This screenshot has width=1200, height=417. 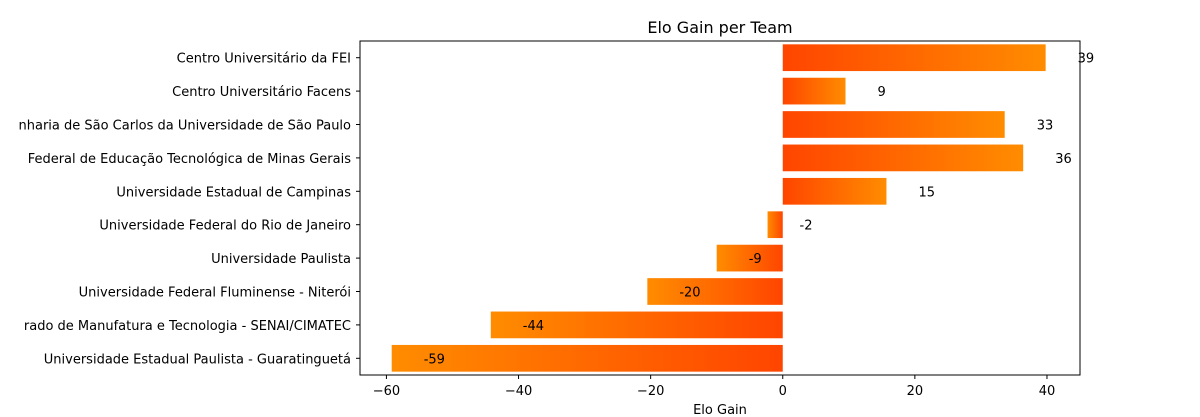 What do you see at coordinates (225, 226) in the screenshot?
I see `y-tick-label: Universidade Federal do Rio de Janeiro` at bounding box center [225, 226].